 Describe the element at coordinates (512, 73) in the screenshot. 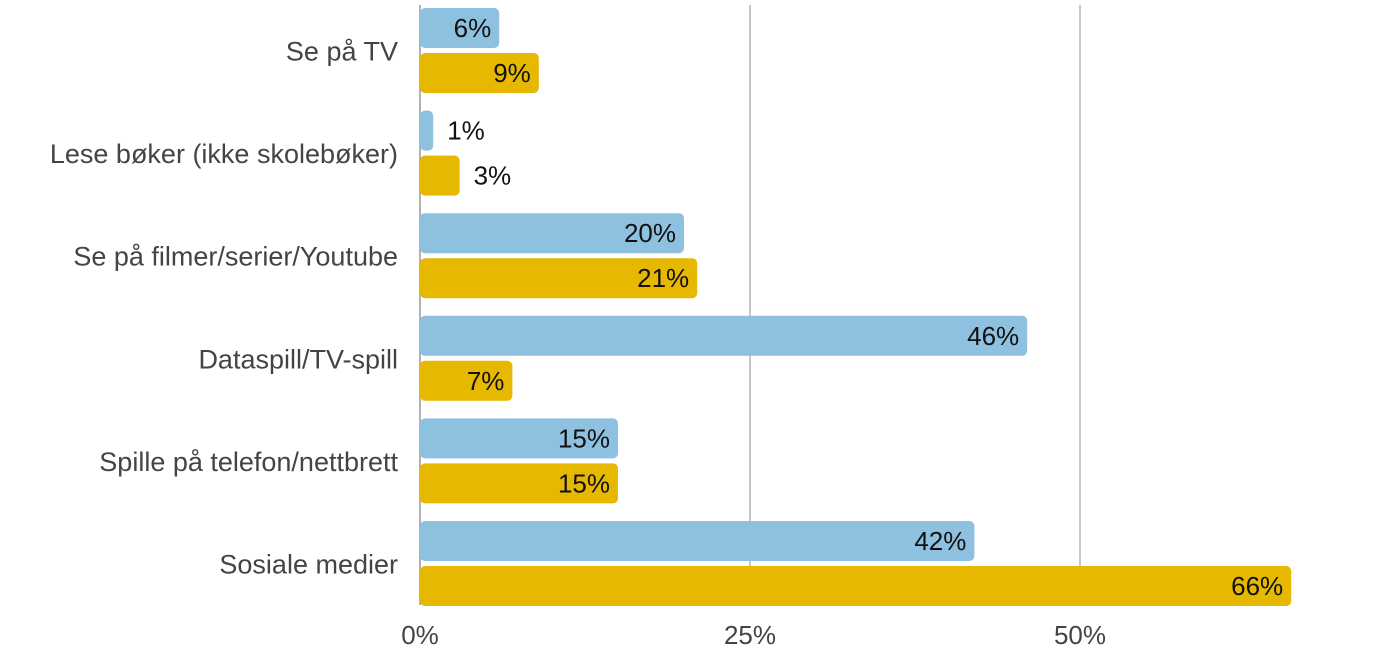

I see `data-label: 9%` at that location.